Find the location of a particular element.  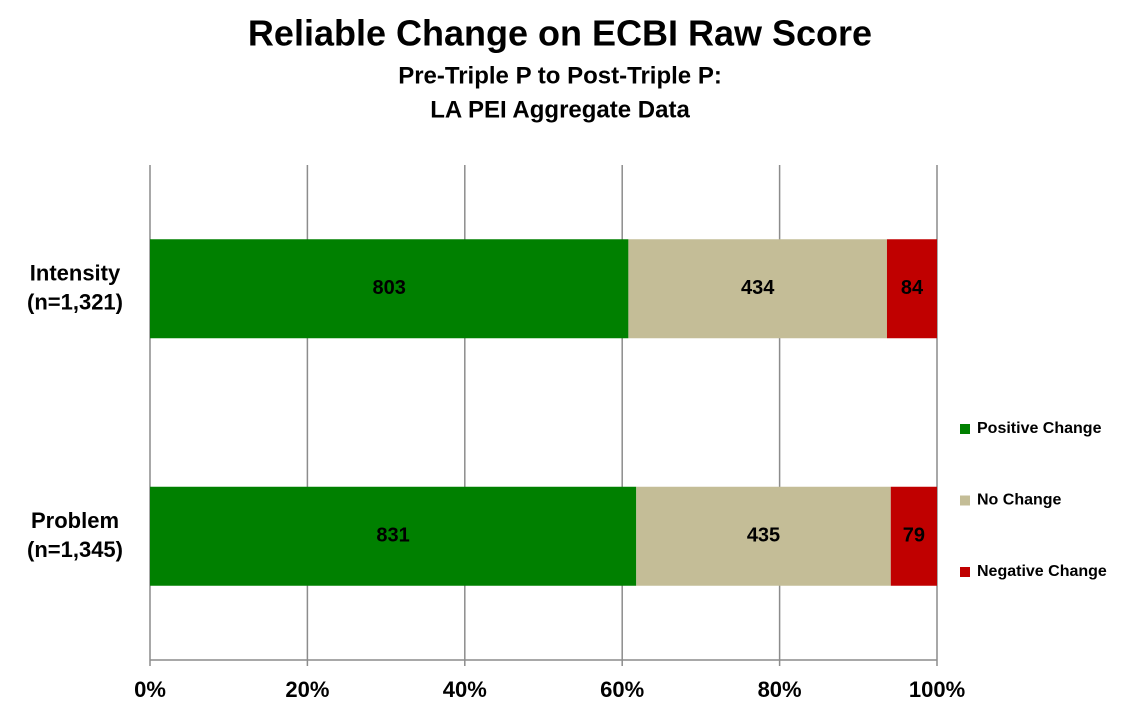

x-tick-label: 20% is located at coordinates (307, 689).